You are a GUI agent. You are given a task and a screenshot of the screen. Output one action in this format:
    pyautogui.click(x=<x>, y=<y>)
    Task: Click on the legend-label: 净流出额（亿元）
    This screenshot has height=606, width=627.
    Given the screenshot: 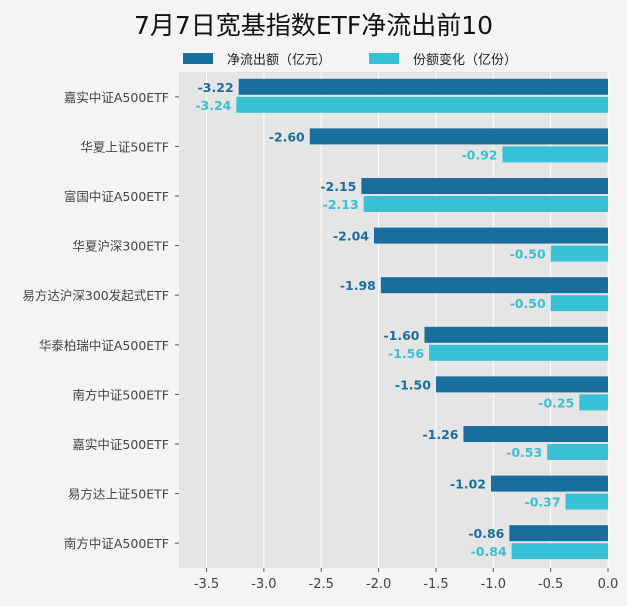 What is the action you would take?
    pyautogui.click(x=279, y=60)
    